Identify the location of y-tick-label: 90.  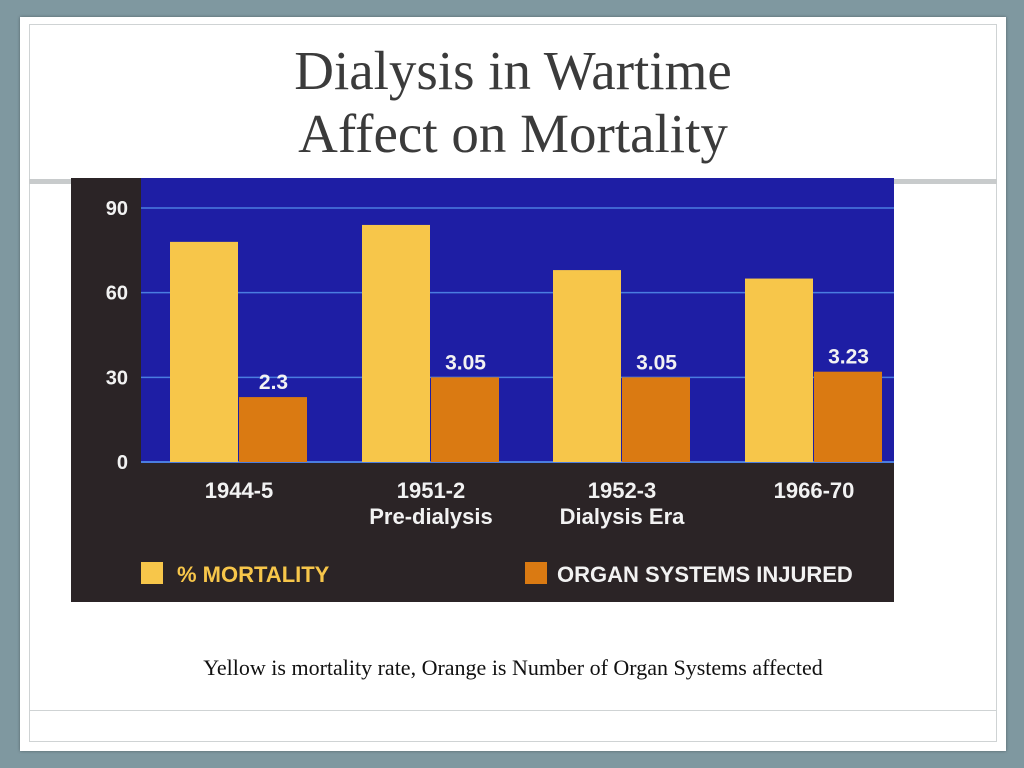
(117, 209).